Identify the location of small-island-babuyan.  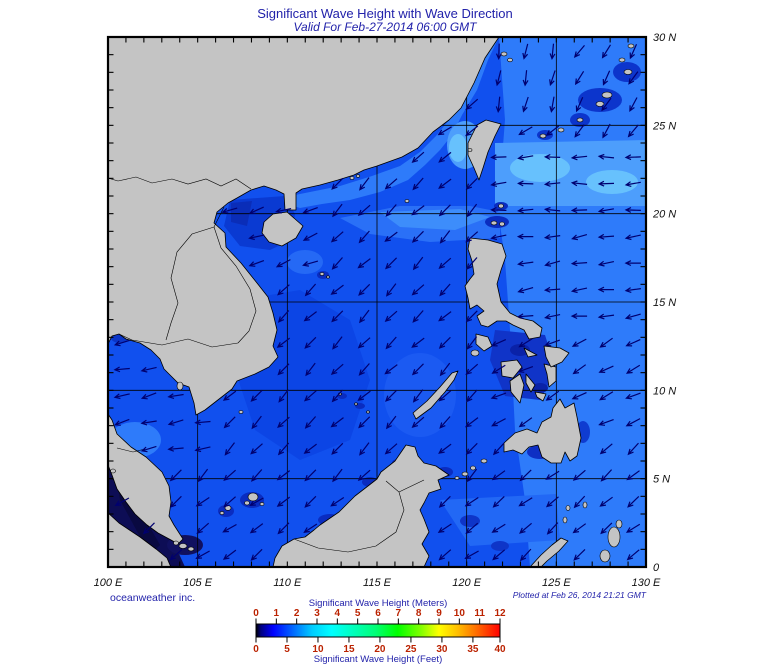
(502, 224).